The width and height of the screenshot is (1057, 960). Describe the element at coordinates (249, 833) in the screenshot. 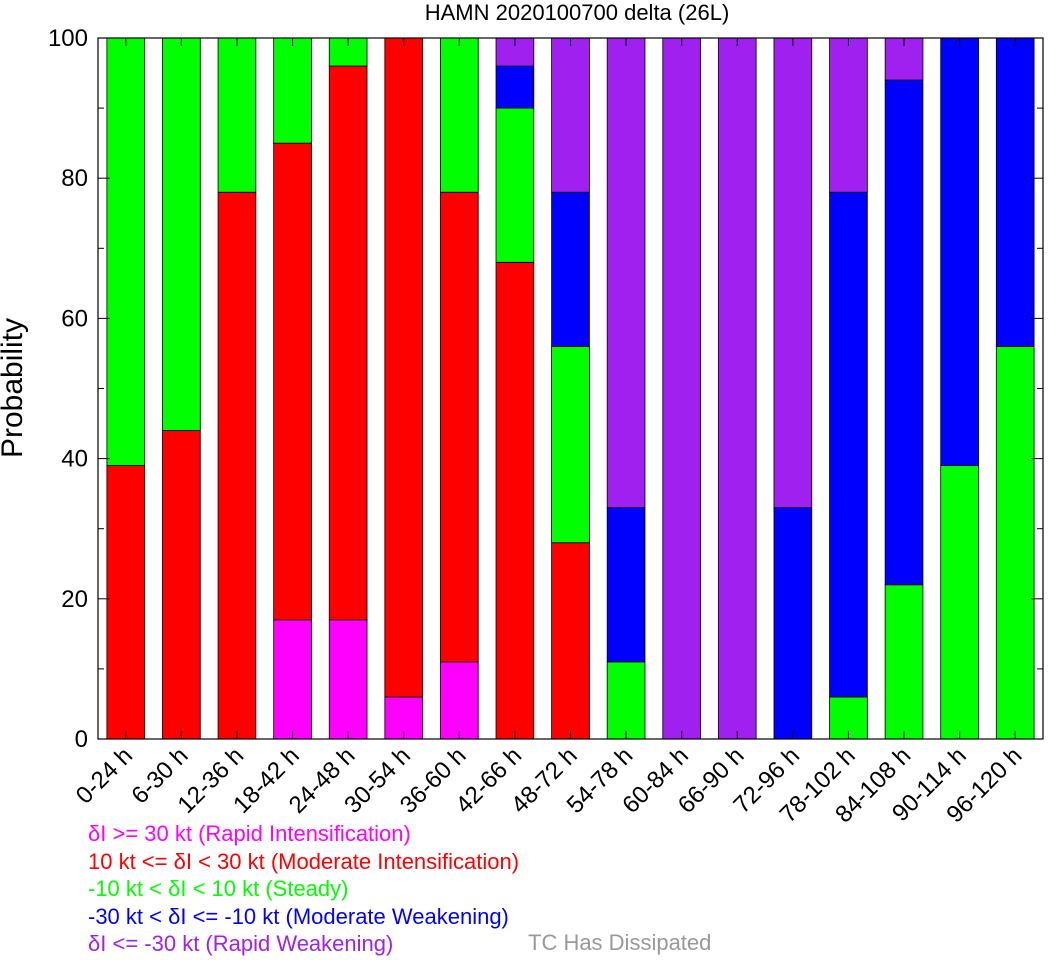

I see `legend-entry-ri: δI >= 30 kt (Rapid Intensification)` at that location.